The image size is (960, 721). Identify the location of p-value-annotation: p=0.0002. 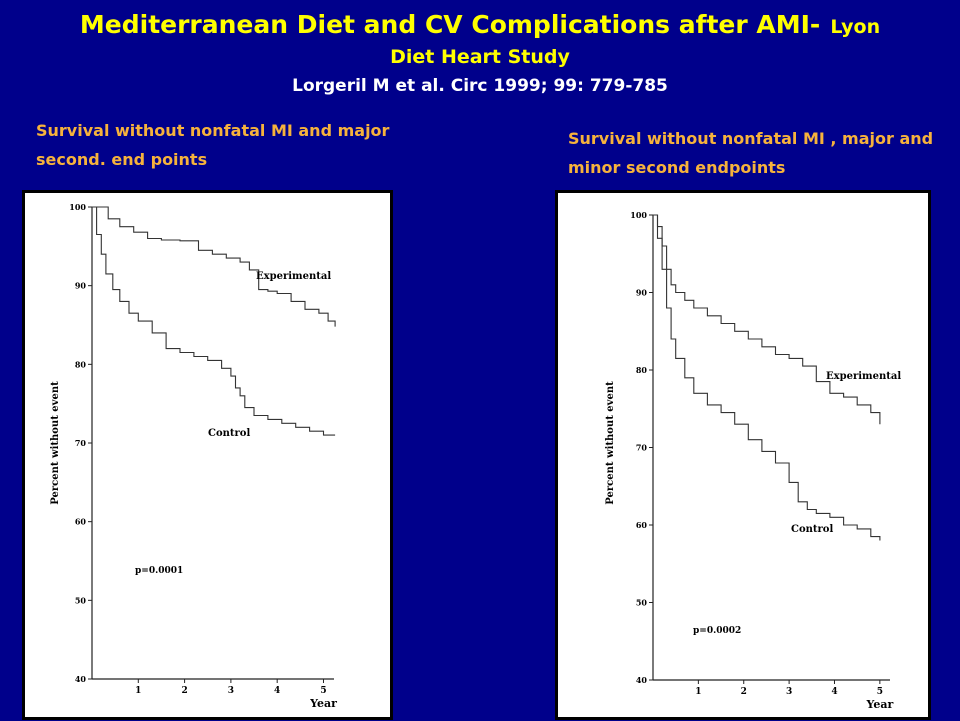
(717, 631).